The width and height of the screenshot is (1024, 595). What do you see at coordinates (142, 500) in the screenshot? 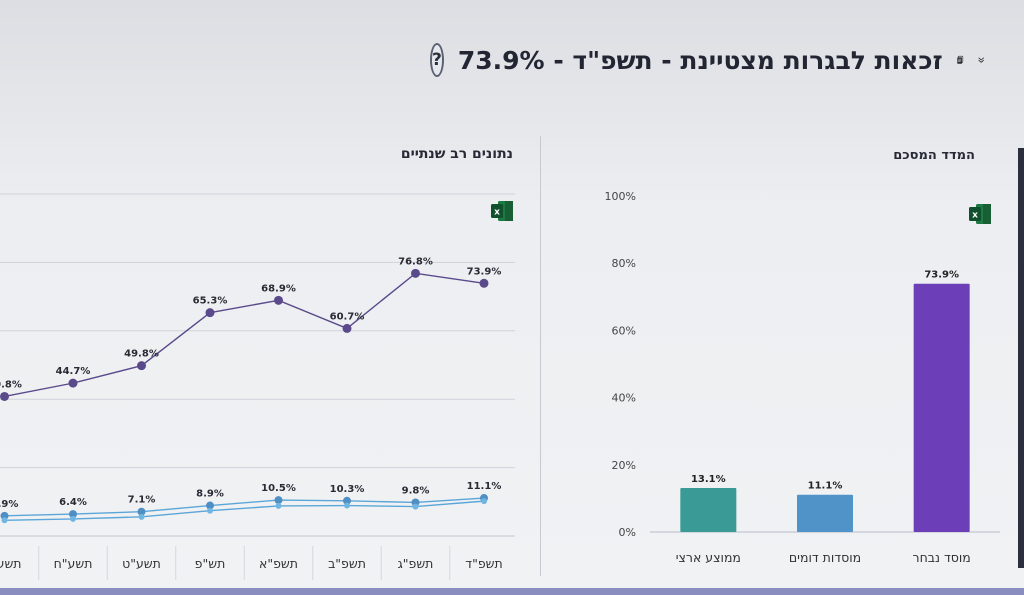
I see `data-label: 7.1%` at bounding box center [142, 500].